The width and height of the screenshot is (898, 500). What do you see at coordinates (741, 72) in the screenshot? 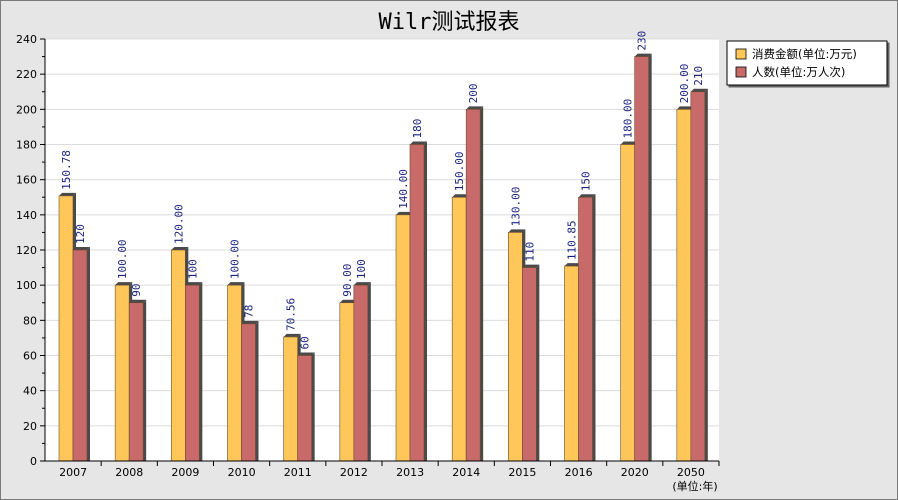
I see `legend-swatch-visitors` at bounding box center [741, 72].